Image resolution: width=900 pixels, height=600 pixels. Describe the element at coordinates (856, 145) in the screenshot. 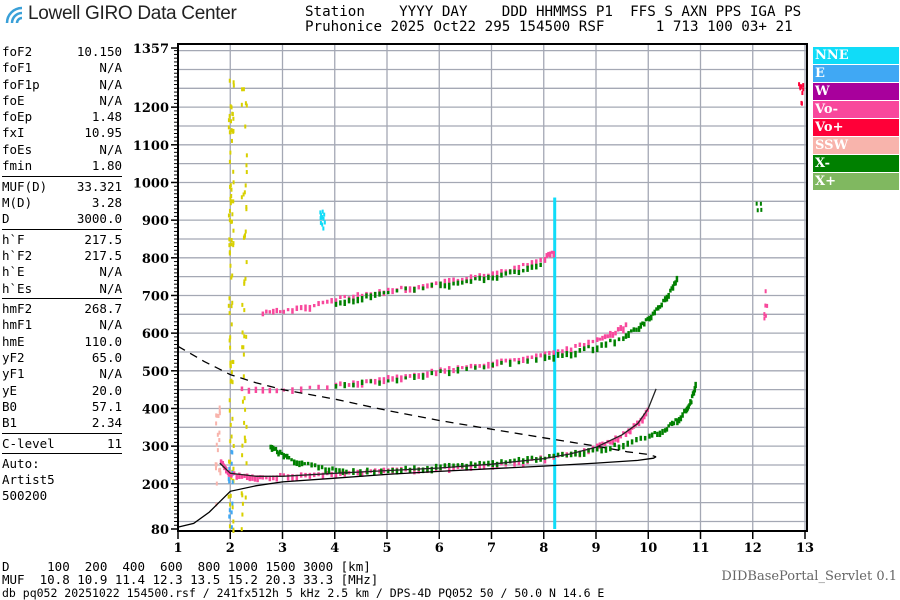

I see `legend-item-ssw: SSW` at that location.